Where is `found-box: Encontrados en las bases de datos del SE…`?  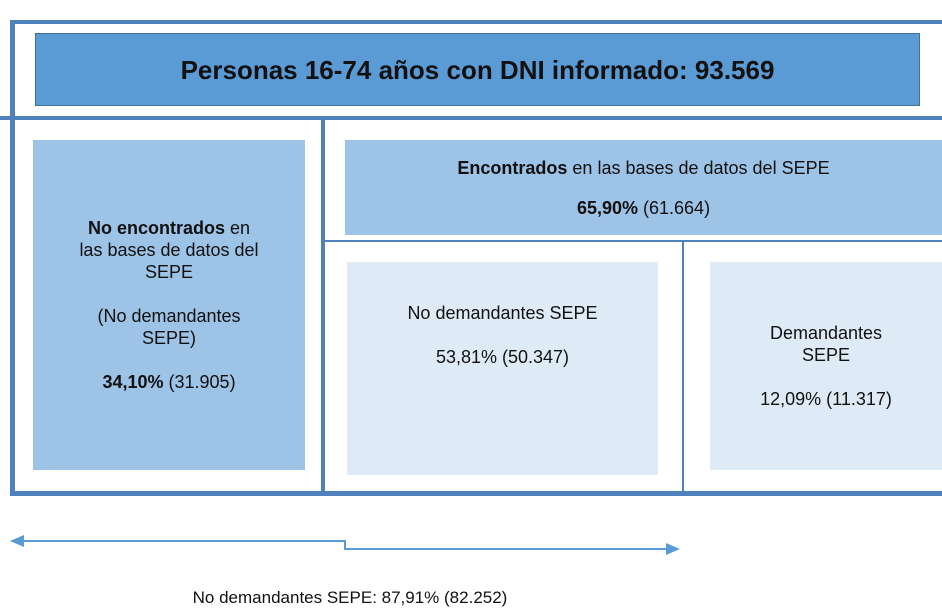 found-box: Encontrados en las bases de datos del SE… is located at coordinates (643, 187).